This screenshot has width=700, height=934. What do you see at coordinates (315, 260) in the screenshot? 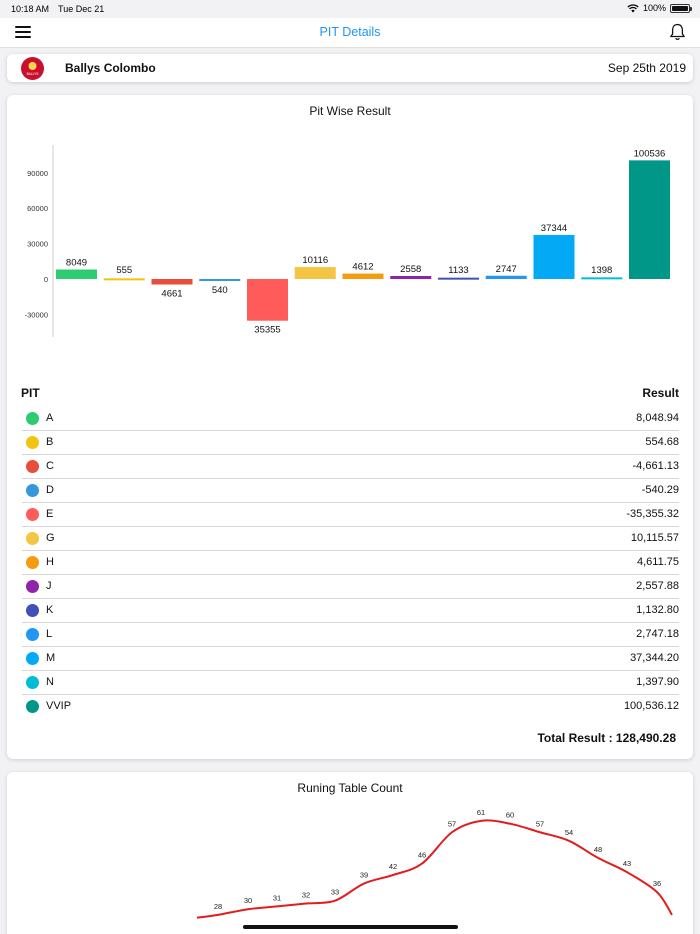
I see `bar-data-label: 10116` at bounding box center [315, 260].